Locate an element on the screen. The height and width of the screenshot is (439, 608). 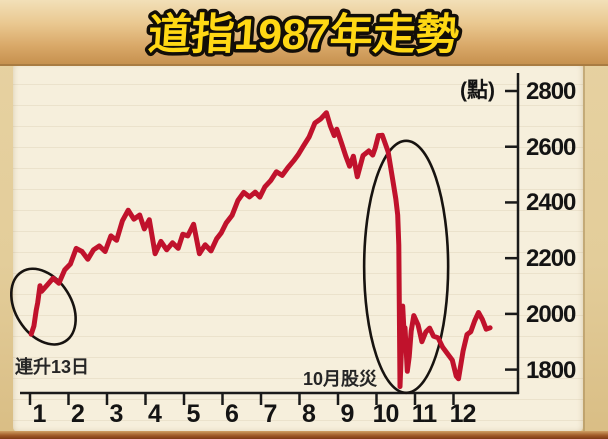
y-tick-label: 2200 is located at coordinates (551, 259).